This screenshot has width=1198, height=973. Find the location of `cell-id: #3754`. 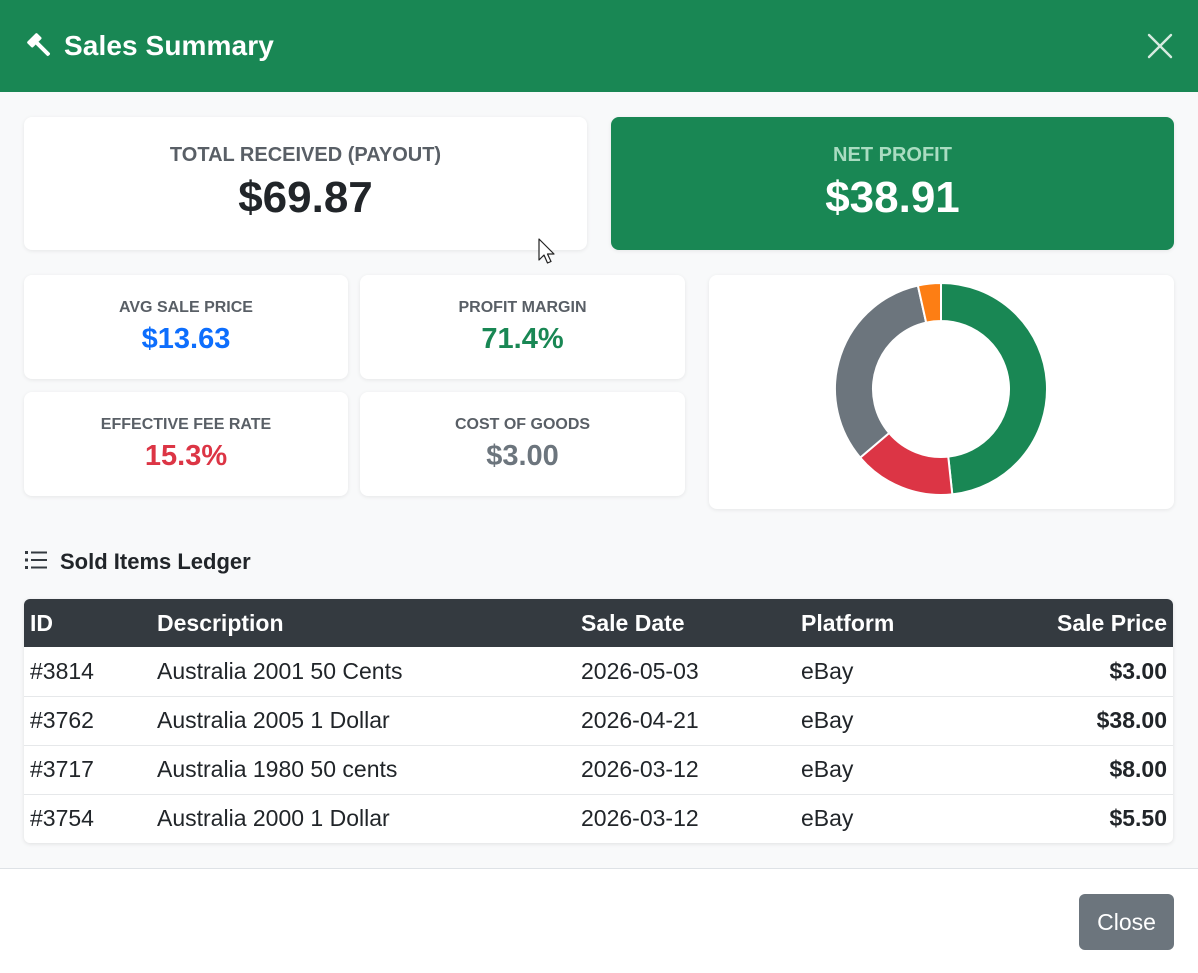

cell-id: #3754 is located at coordinates (62, 818).